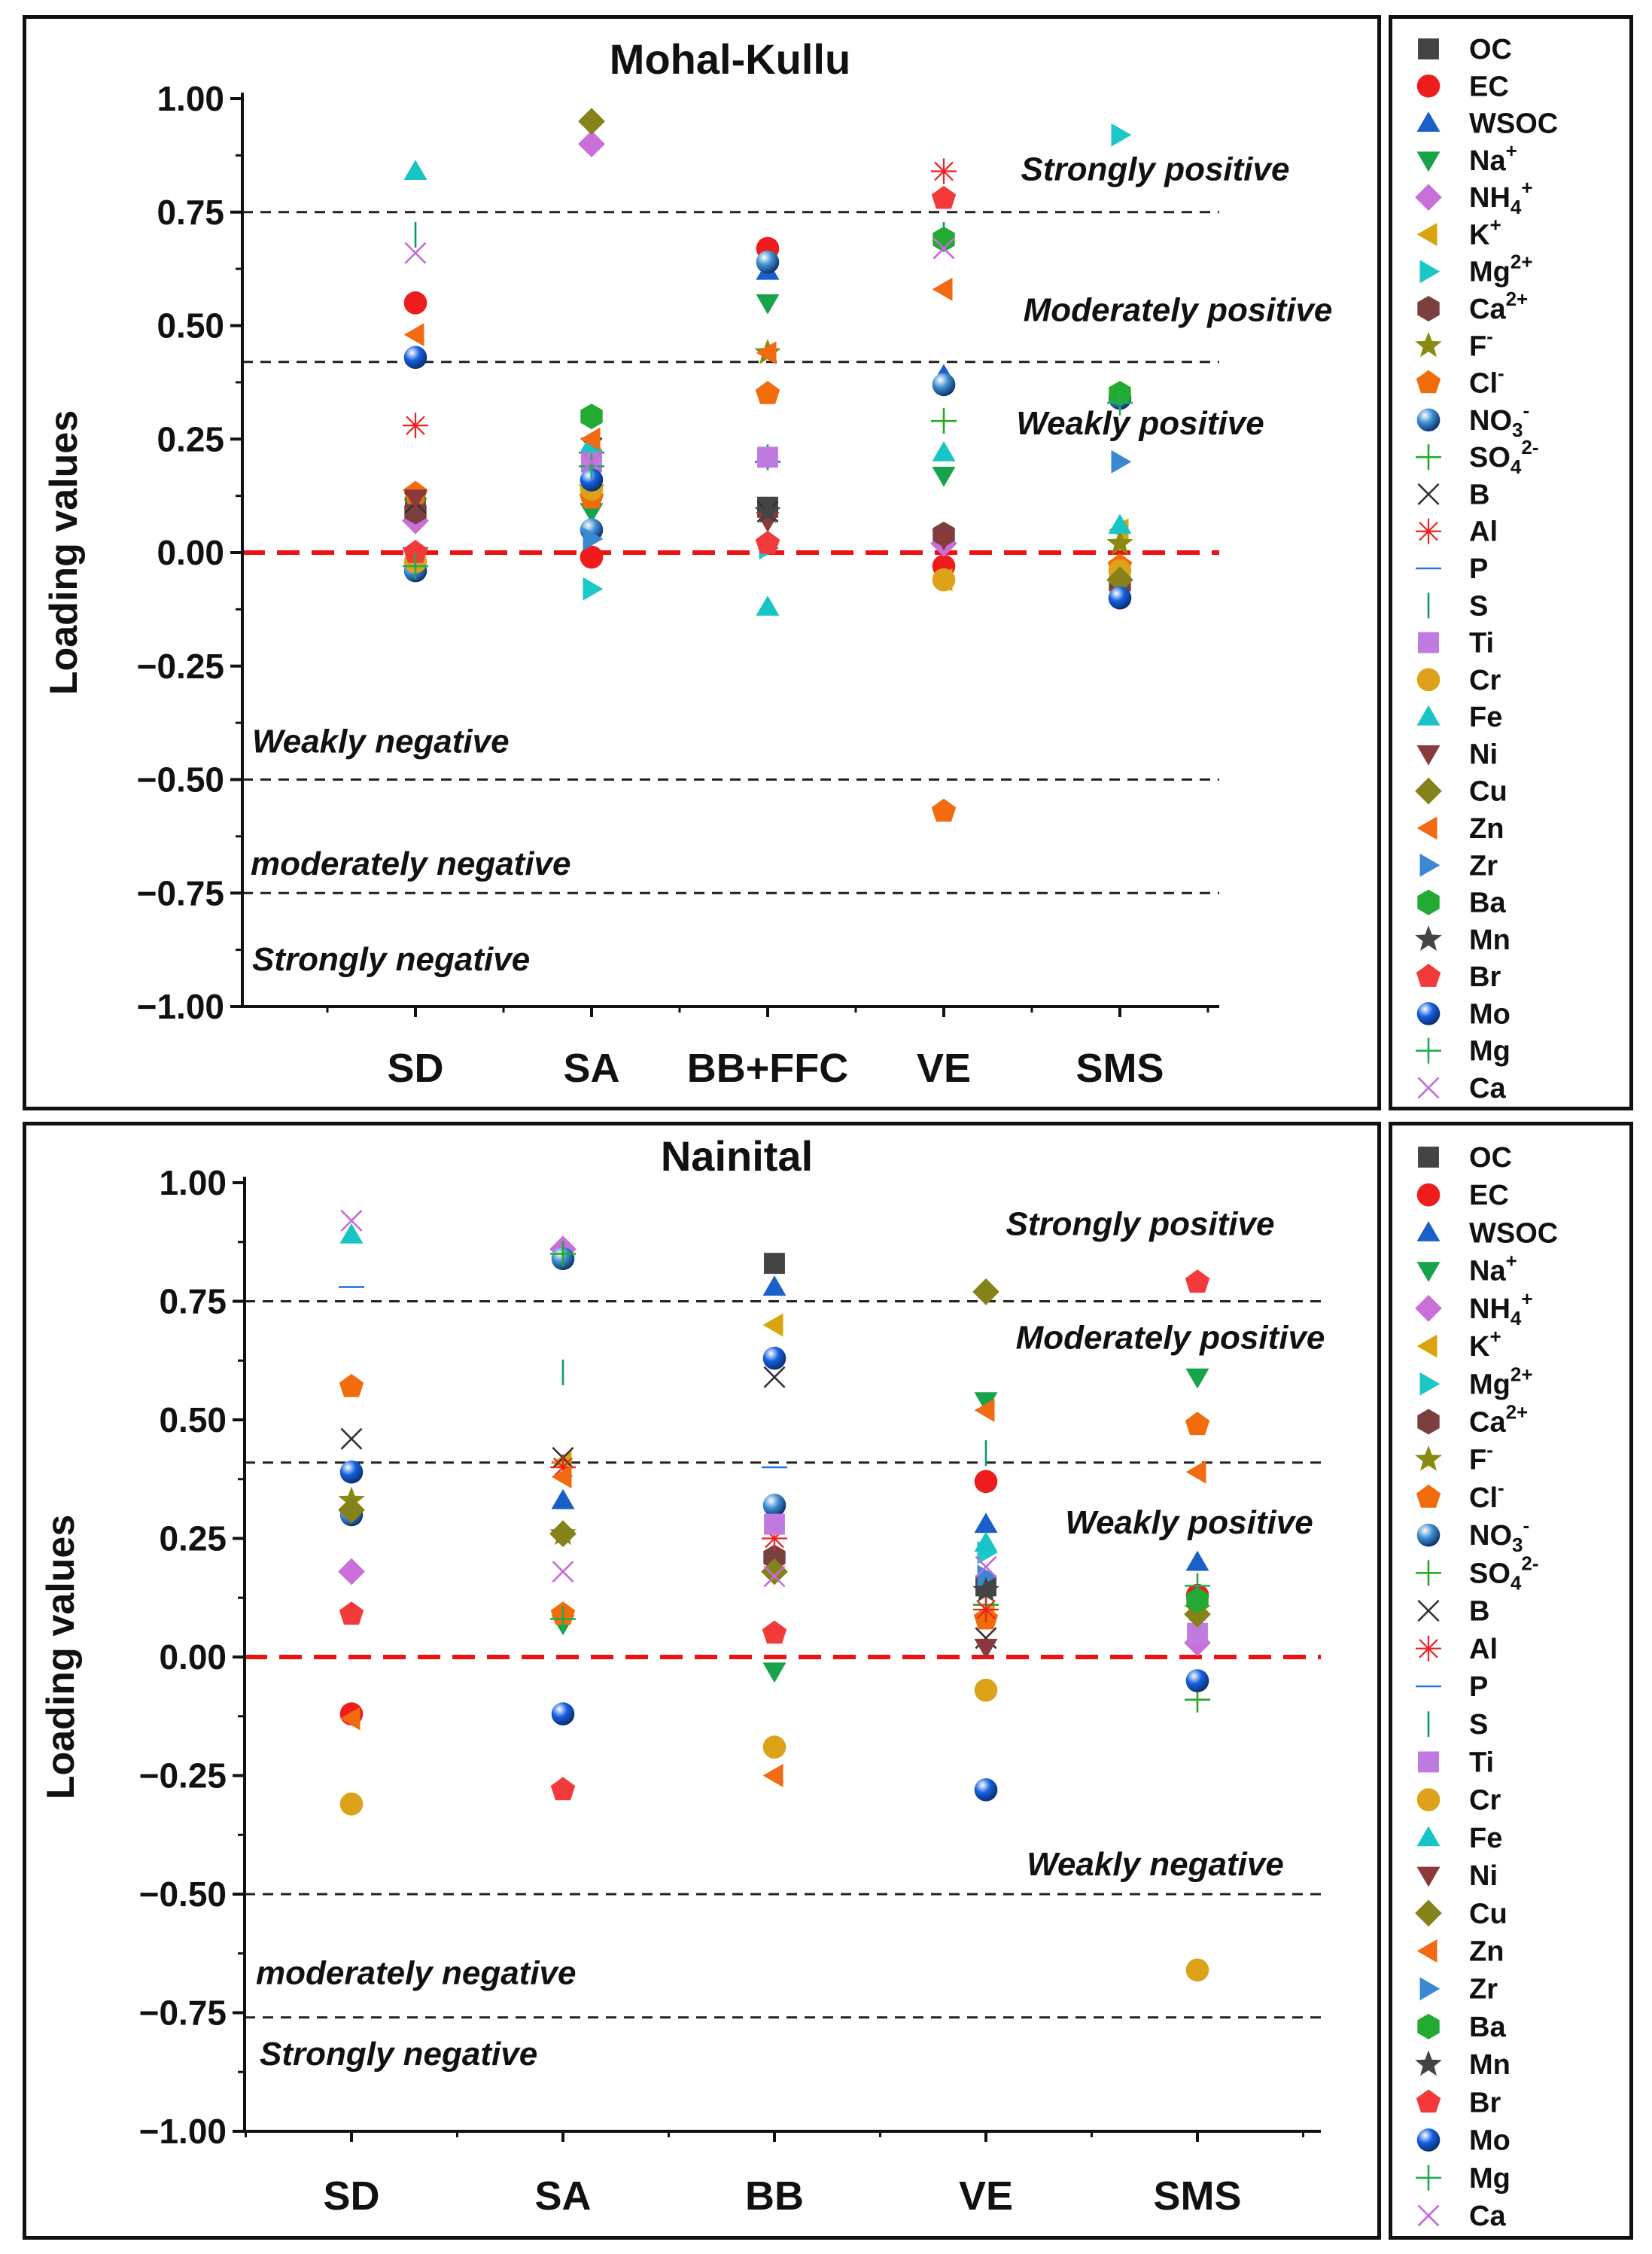  What do you see at coordinates (775, 2196) in the screenshot?
I see `nainital-category-bb: BB` at bounding box center [775, 2196].